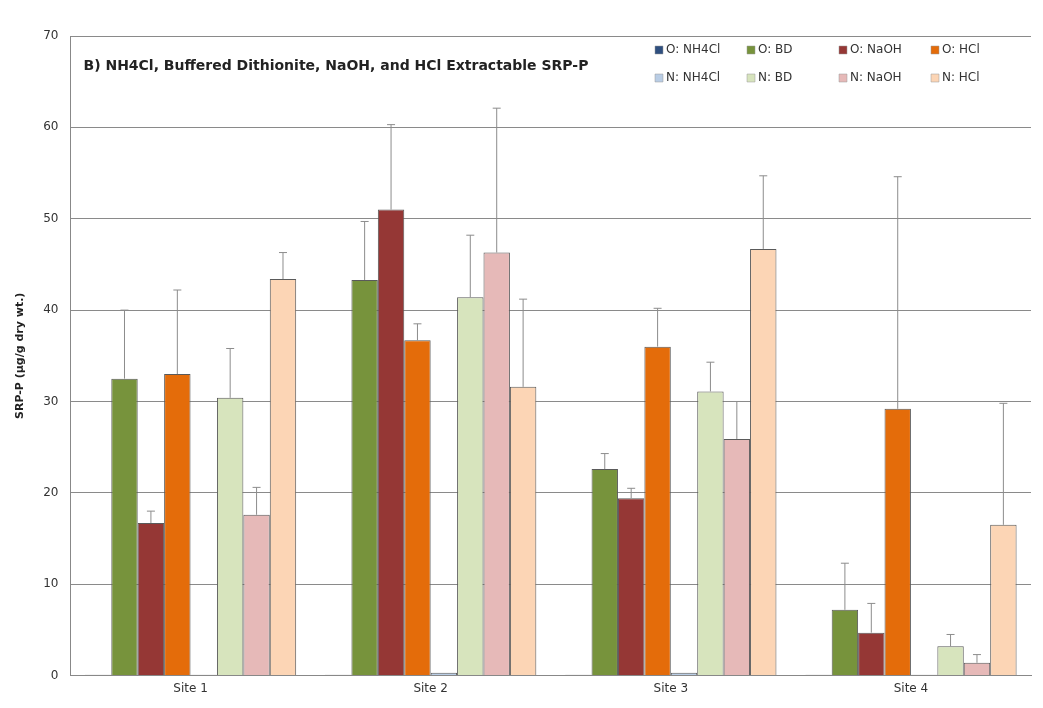 This screenshot has height=708, width=1043. What do you see at coordinates (961, 49) in the screenshot?
I see `legend-label: O: HCl` at bounding box center [961, 49].